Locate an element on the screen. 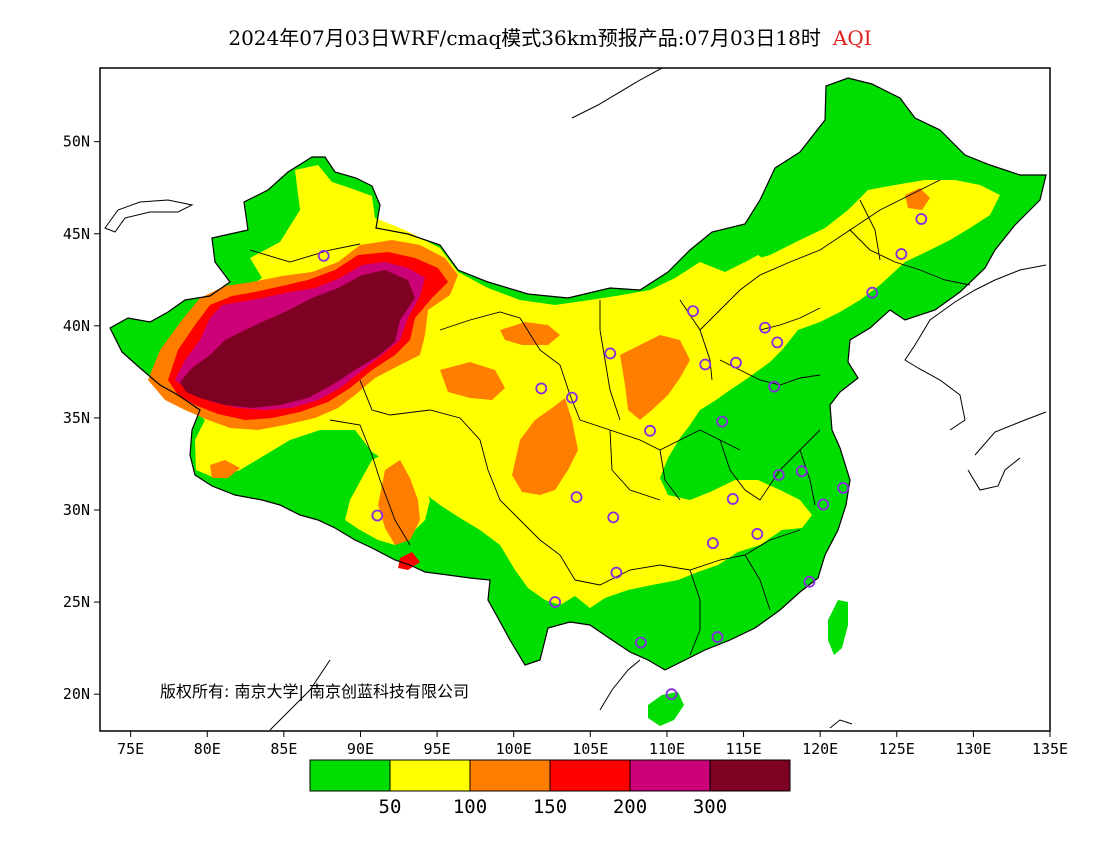 This screenshot has height=850, width=1100. lon-tick-label: 95E is located at coordinates (437, 749).